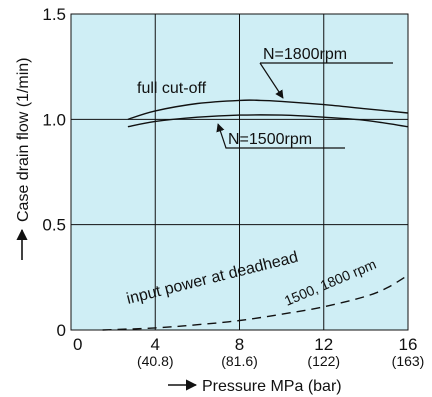  I want to click on x-tick-label: 4, so click(155, 344).